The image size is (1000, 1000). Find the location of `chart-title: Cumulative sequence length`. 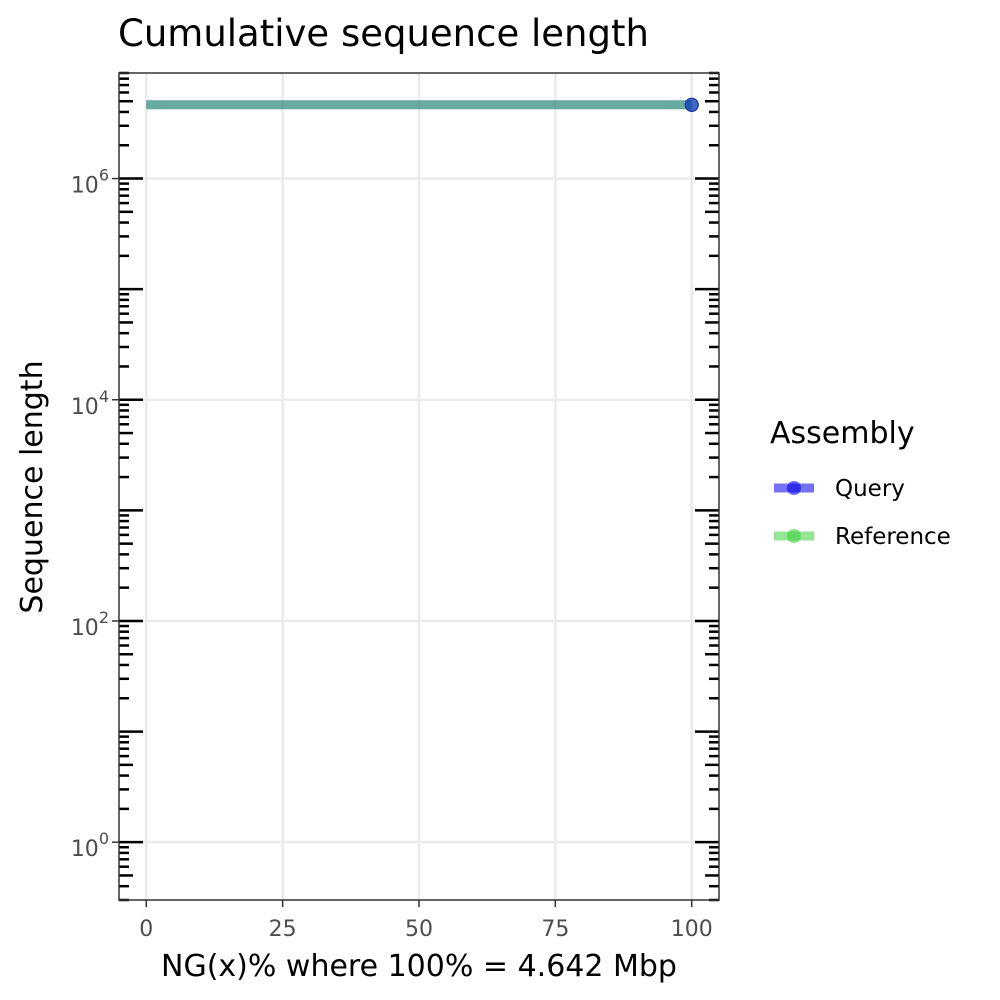

chart-title: Cumulative sequence length is located at coordinates (383, 33).